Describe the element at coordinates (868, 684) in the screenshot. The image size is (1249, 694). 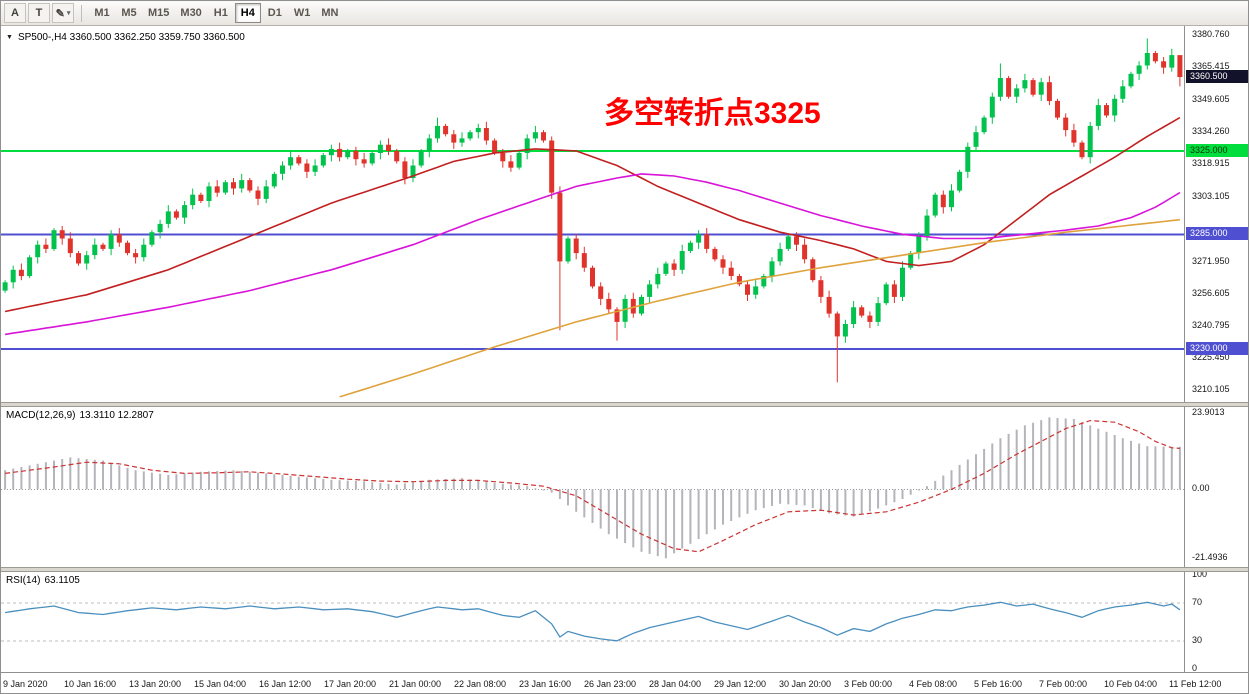
I see `time-axis-label: 3 Feb 00:00` at that location.